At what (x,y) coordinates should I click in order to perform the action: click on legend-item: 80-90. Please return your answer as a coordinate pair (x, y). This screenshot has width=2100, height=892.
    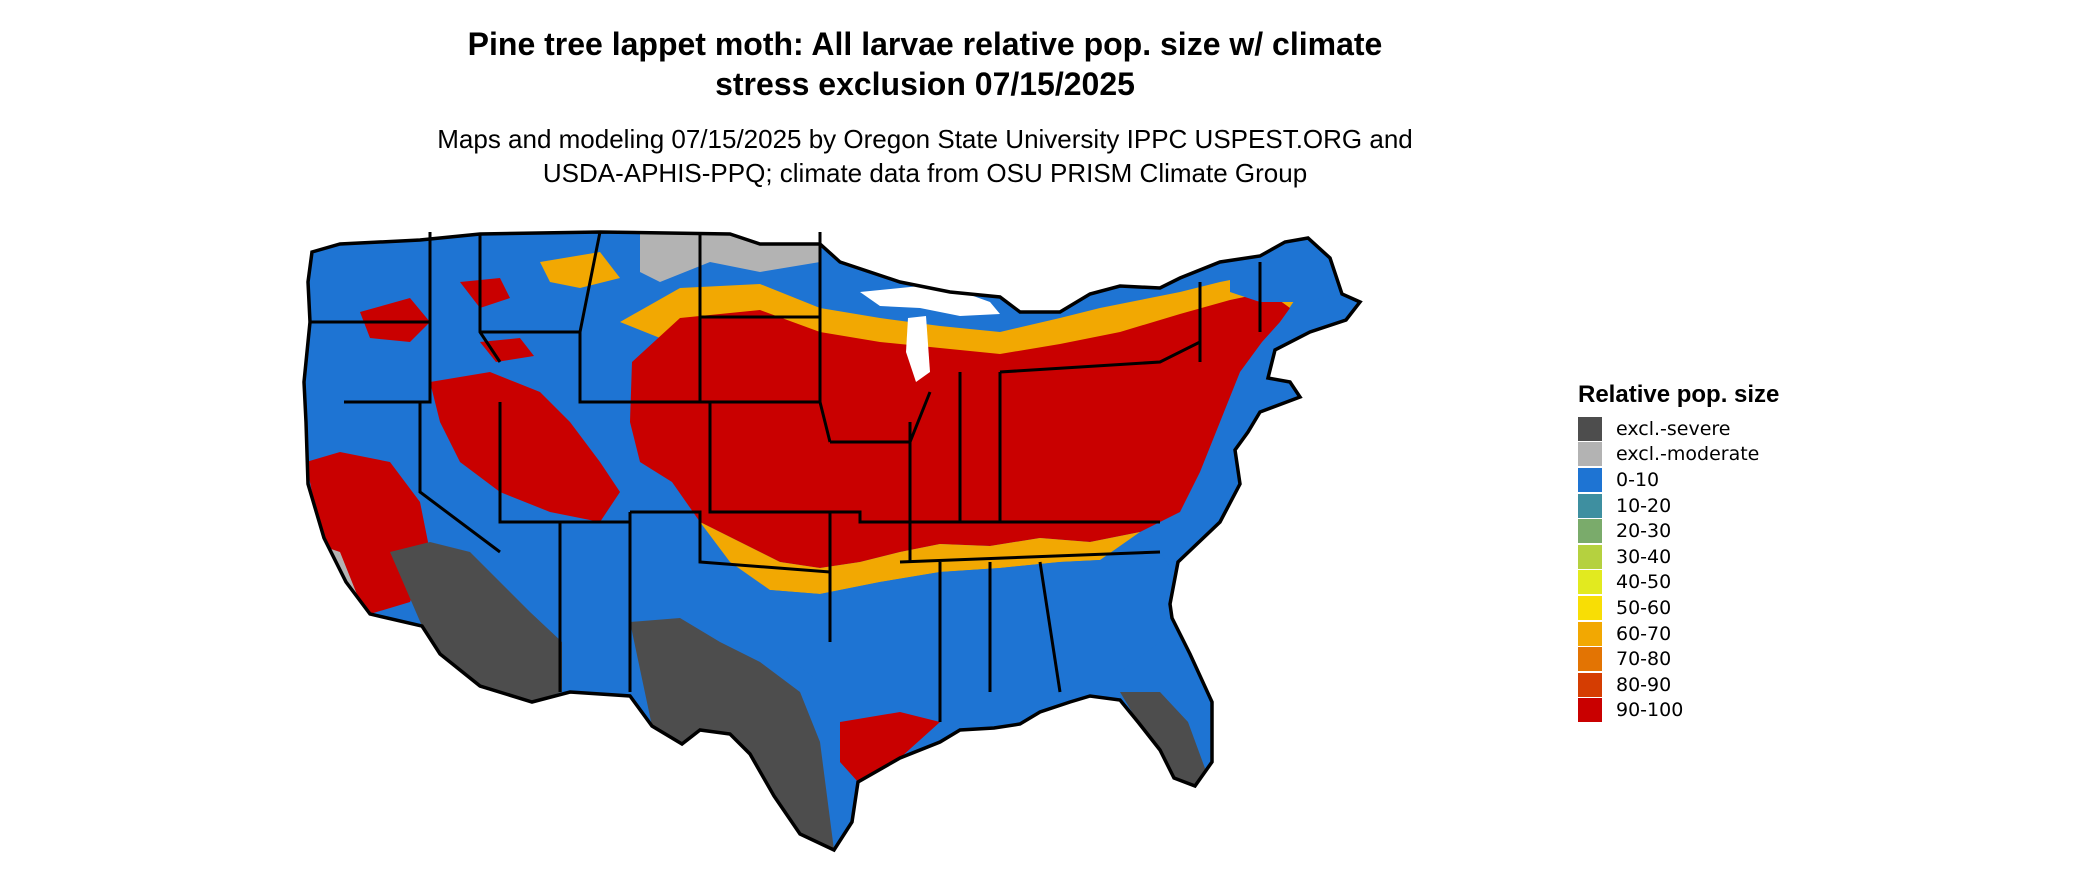
    Looking at the image, I should click on (1678, 685).